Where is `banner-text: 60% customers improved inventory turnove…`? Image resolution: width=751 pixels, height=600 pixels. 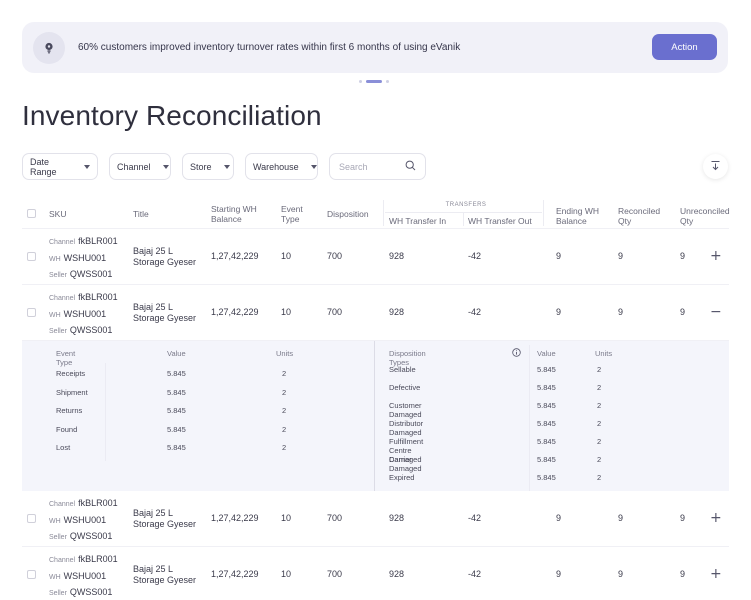
banner-text: 60% customers improved inventory turnove… is located at coordinates (269, 47).